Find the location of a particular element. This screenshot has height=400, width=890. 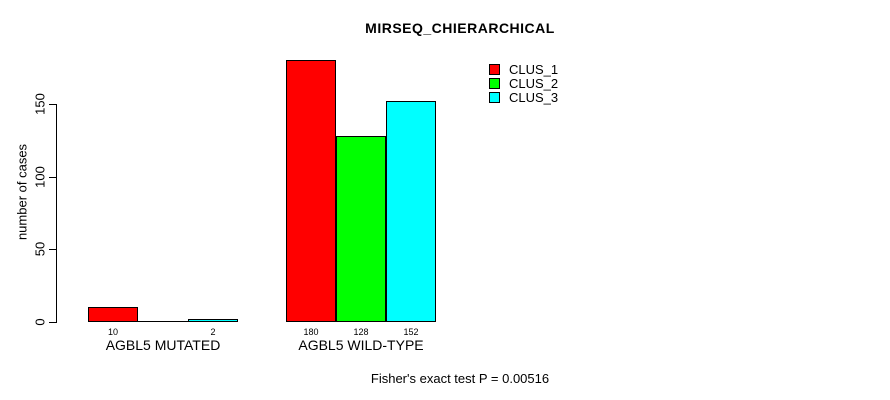

bar-value-label: 152 is located at coordinates (411, 332).